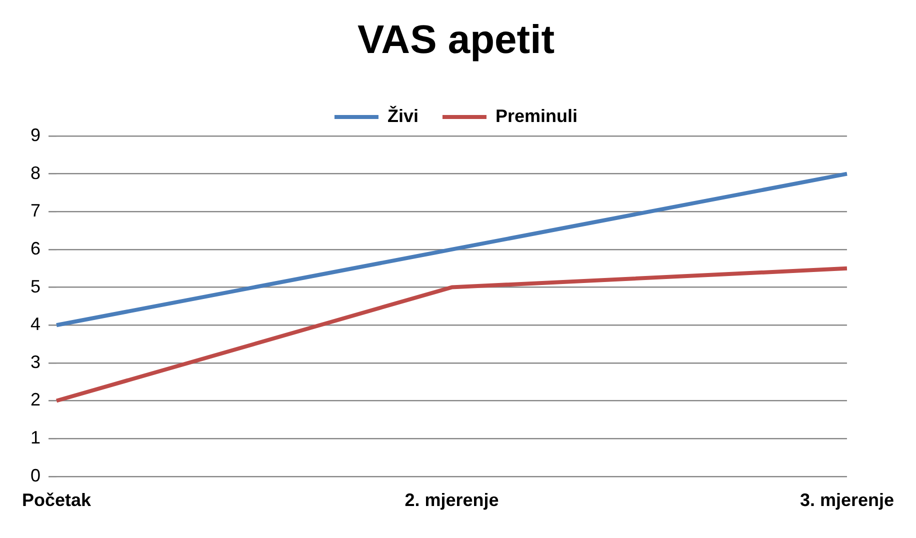 This screenshot has height=538, width=916. I want to click on y-tick-label: 8, so click(35, 172).